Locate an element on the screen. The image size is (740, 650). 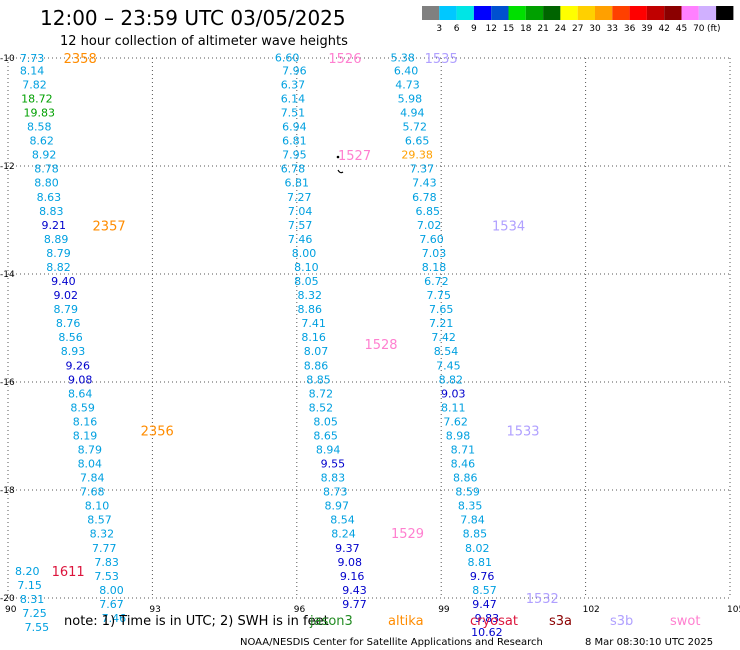
wave-height-point: 8.85 is located at coordinates (318, 379).